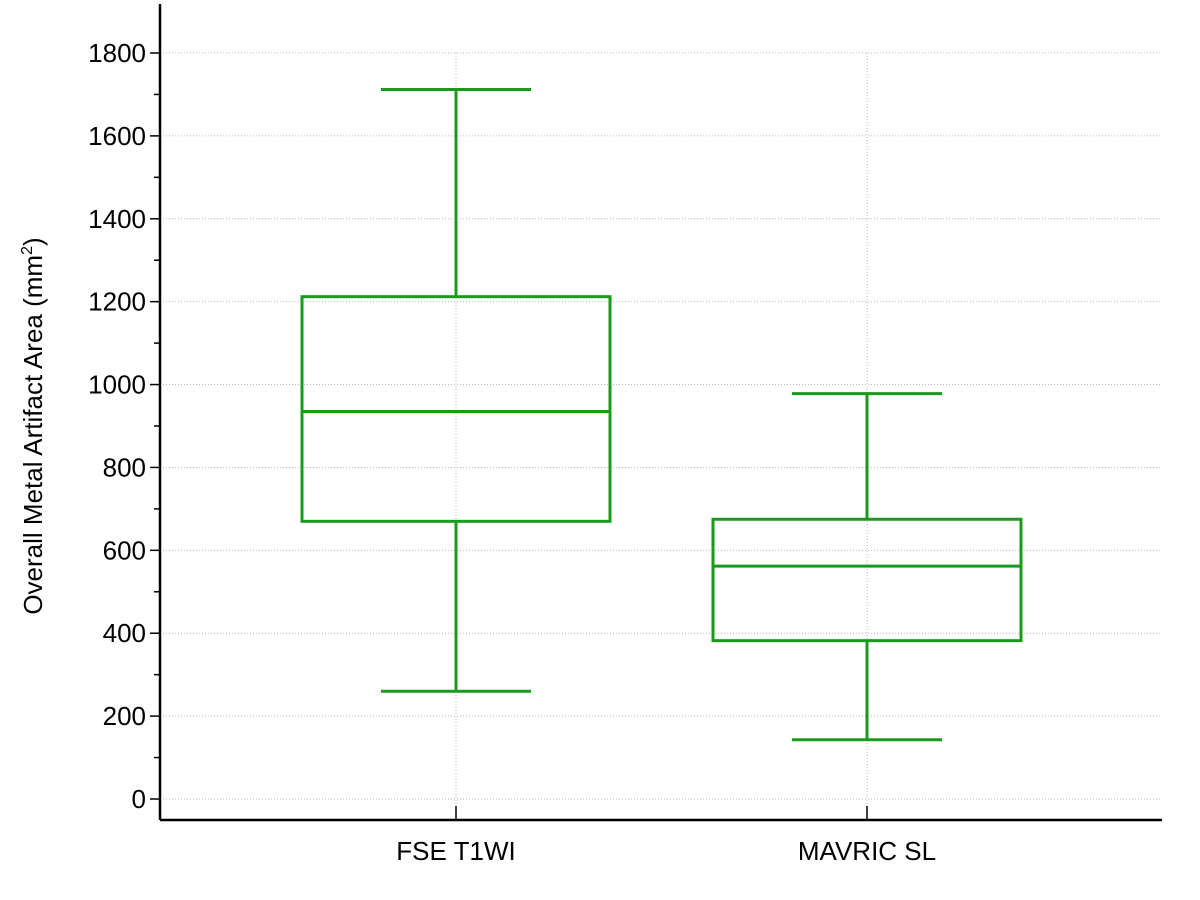 This screenshot has height=900, width=1200. I want to click on y-axis-title-suffix: ), so click(33, 241).